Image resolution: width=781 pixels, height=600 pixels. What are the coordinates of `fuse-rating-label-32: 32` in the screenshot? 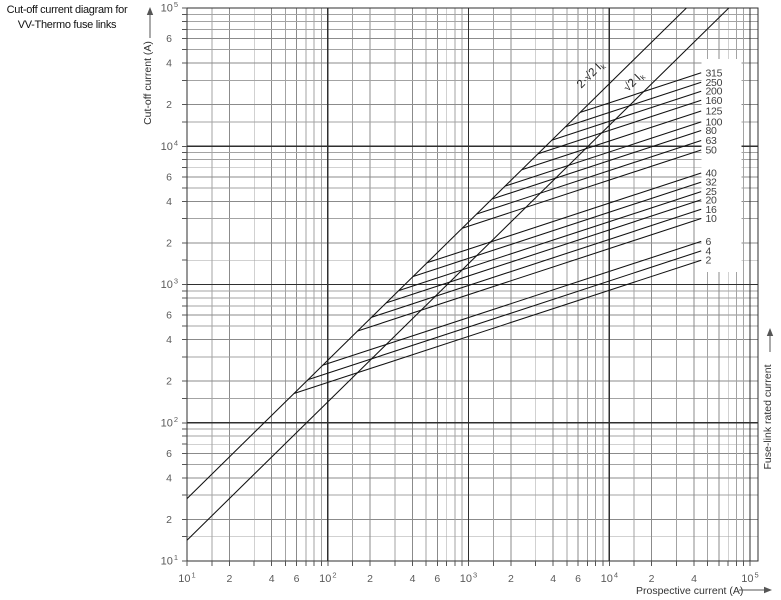 It's located at (712, 183).